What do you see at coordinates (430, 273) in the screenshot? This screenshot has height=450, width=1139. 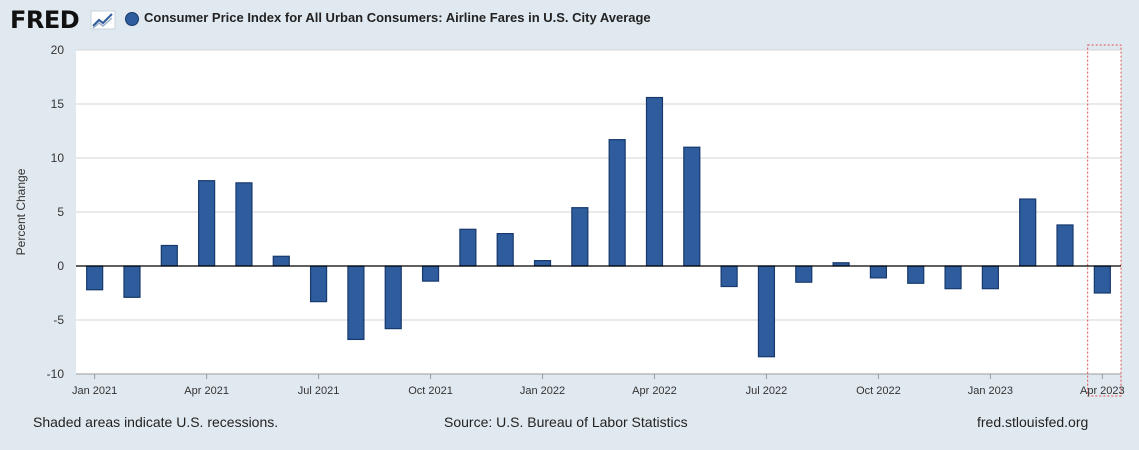 I see `bar-oct-2021` at bounding box center [430, 273].